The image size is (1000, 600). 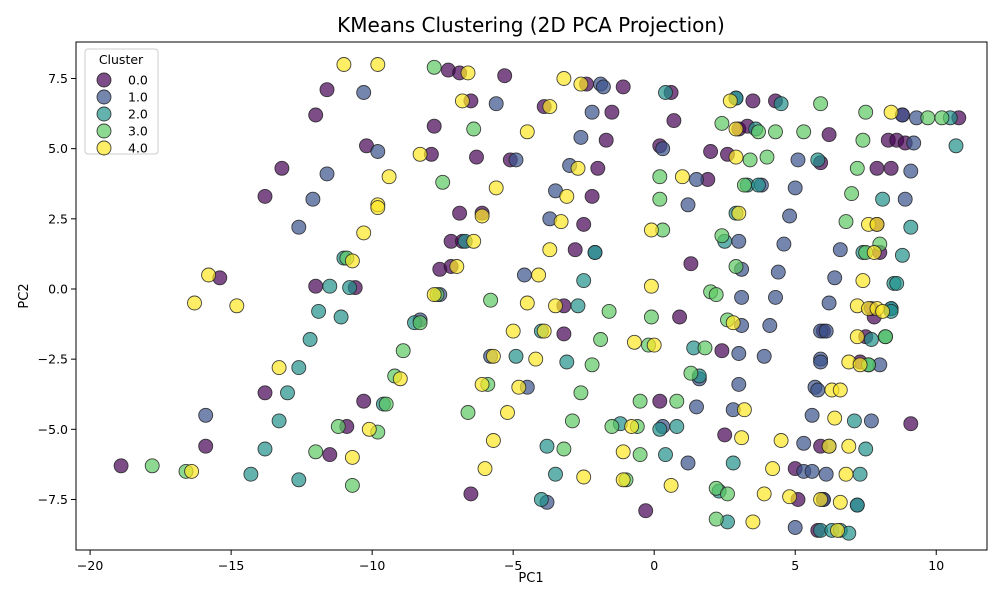 I want to click on data-point-cluster-2.0-18, so click(x=547, y=446).